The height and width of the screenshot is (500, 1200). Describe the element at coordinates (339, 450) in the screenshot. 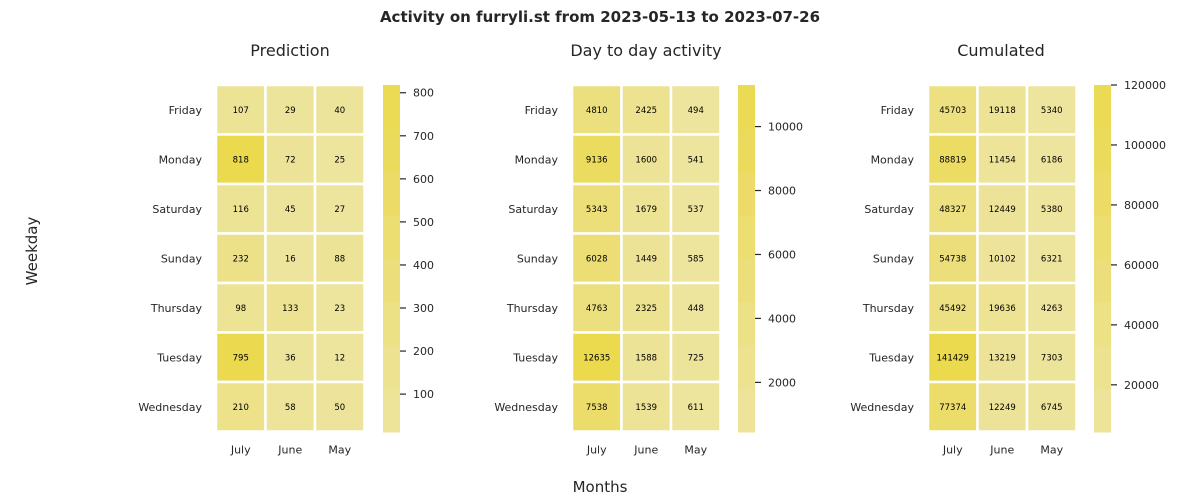

I see `x-tick-label: May` at that location.